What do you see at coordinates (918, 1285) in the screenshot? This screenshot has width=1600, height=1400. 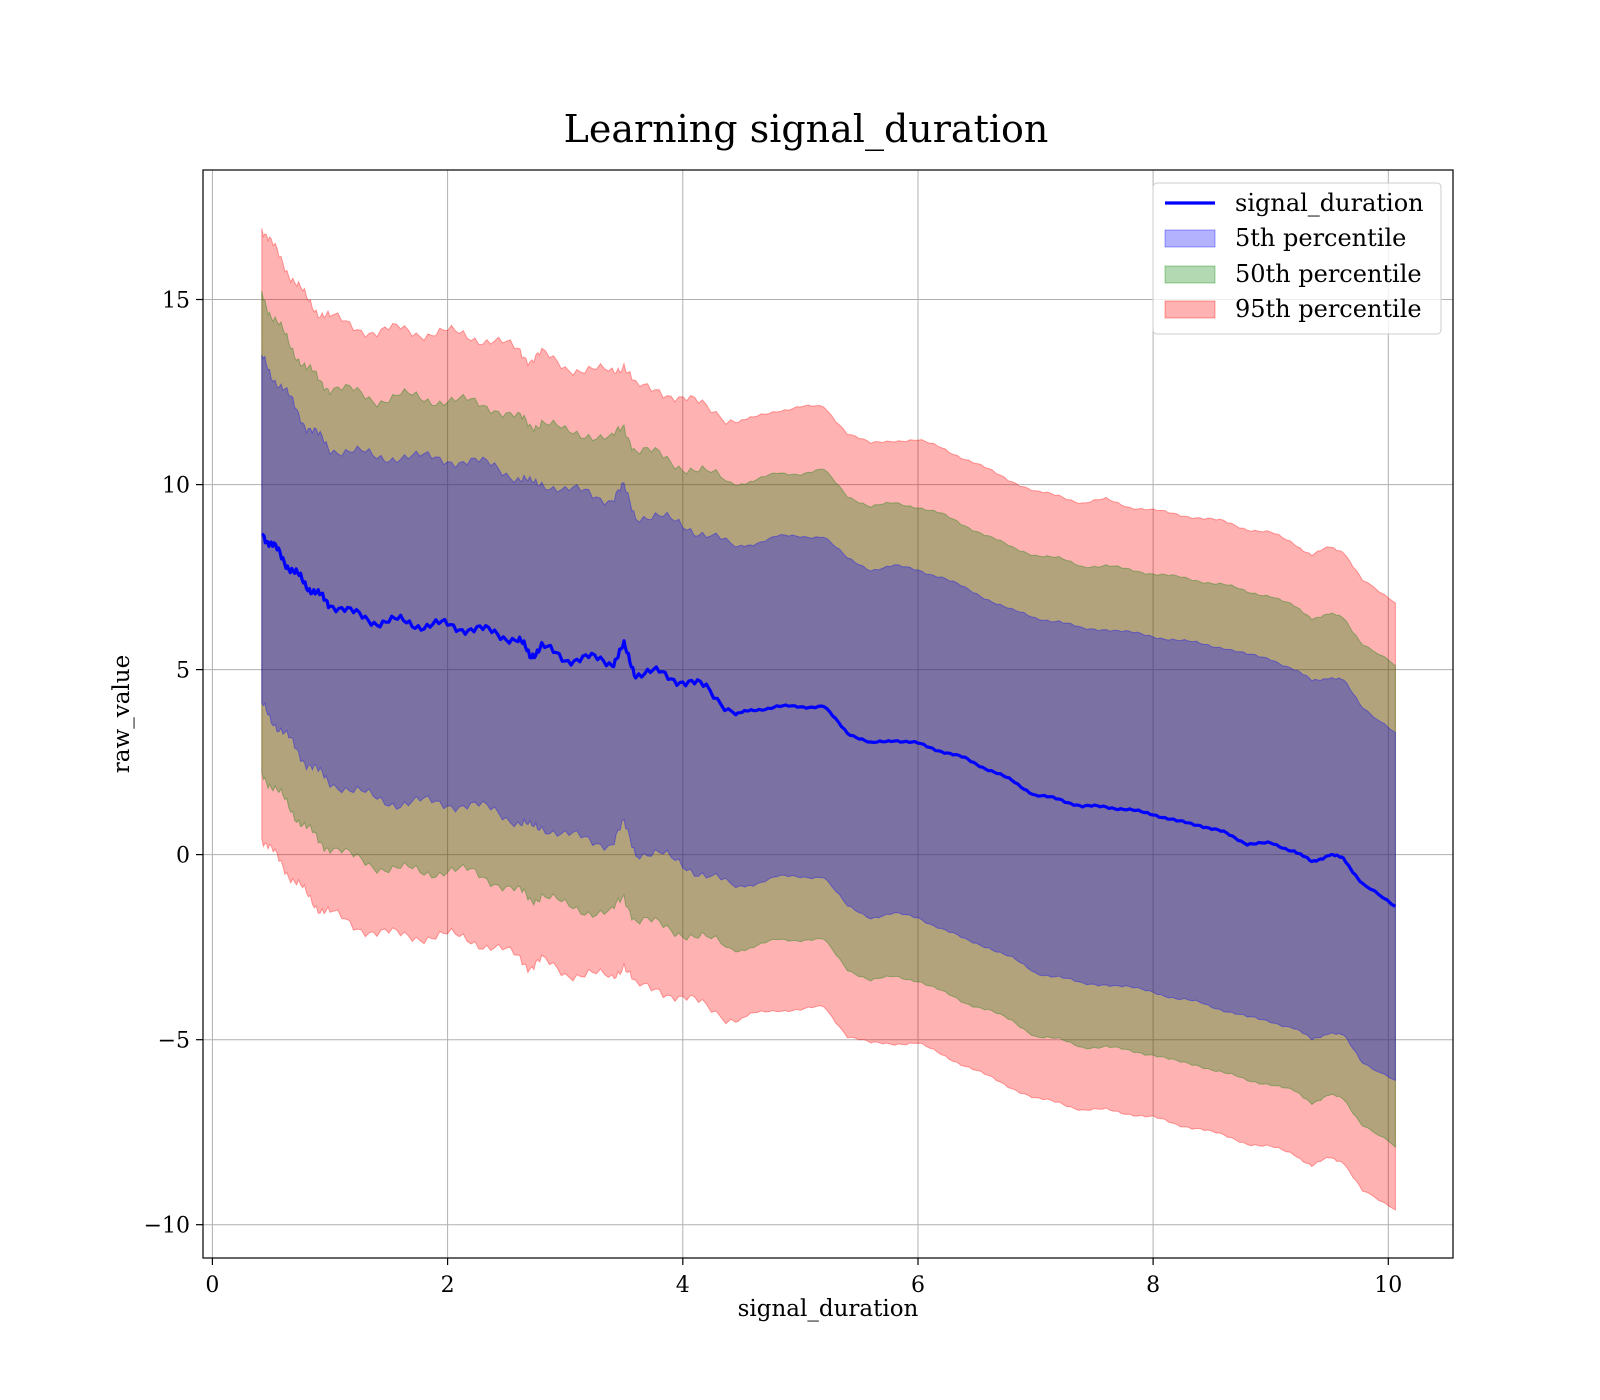 I see `x-tick-label: 6` at bounding box center [918, 1285].